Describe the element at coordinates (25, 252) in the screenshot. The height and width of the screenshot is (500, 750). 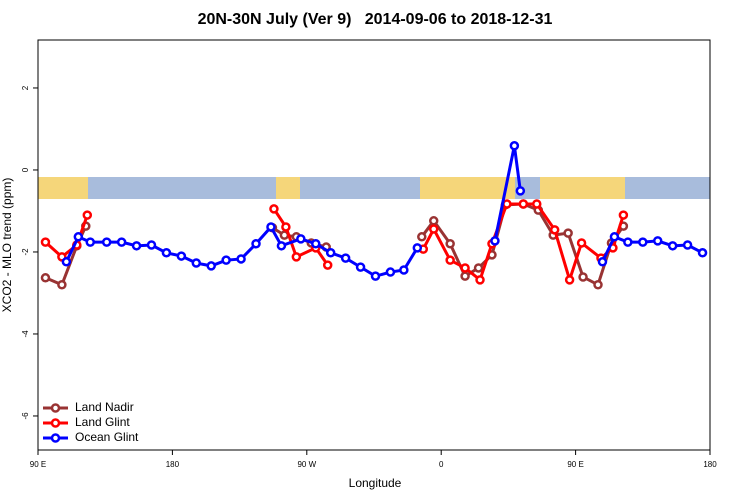
I see `y-tick-label: -2` at that location.